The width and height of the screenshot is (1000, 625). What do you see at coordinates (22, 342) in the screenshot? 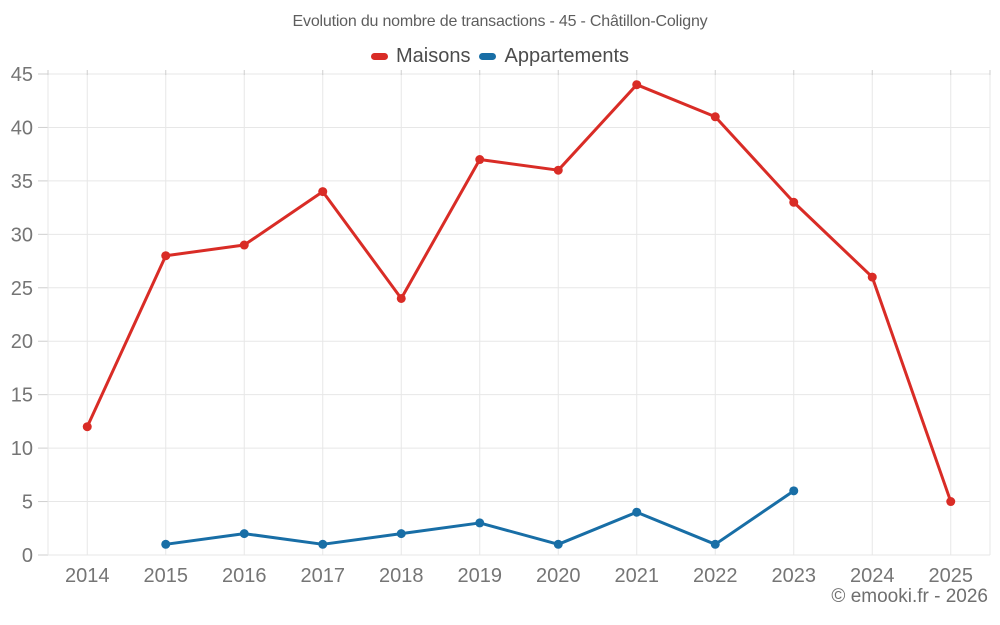
I see `y-tick-label: 20` at bounding box center [22, 342].